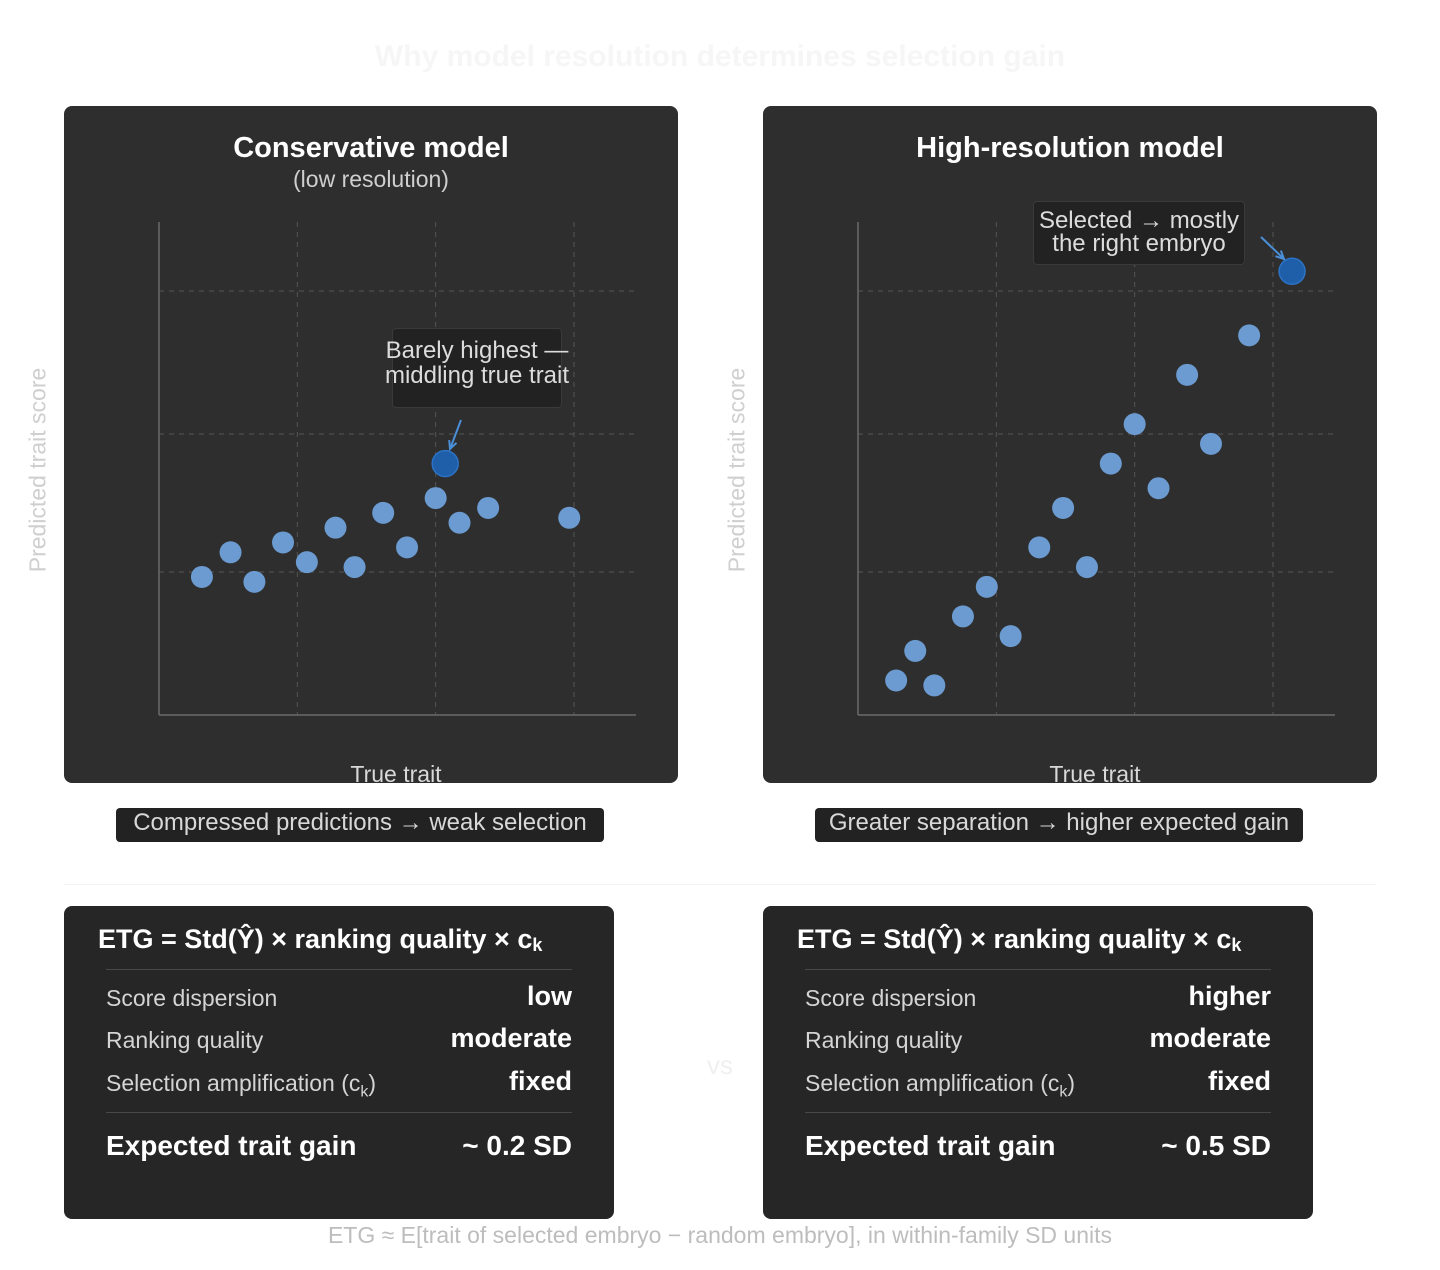 The height and width of the screenshot is (1270, 1440). I want to click on selection-annotation: Selected → mostly the right embryo, so click(1139, 233).